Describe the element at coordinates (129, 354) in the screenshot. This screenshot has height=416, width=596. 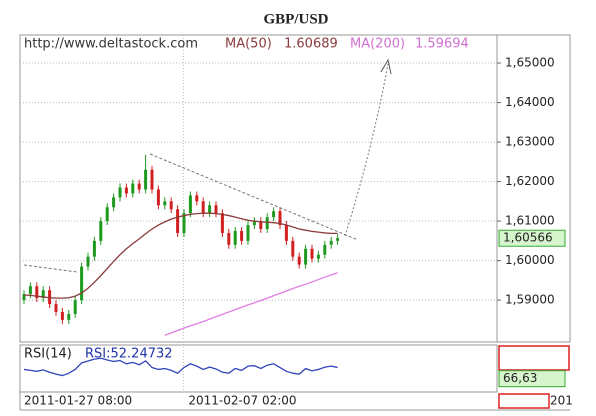
I see `rsi-last: RSI:52.24732` at that location.